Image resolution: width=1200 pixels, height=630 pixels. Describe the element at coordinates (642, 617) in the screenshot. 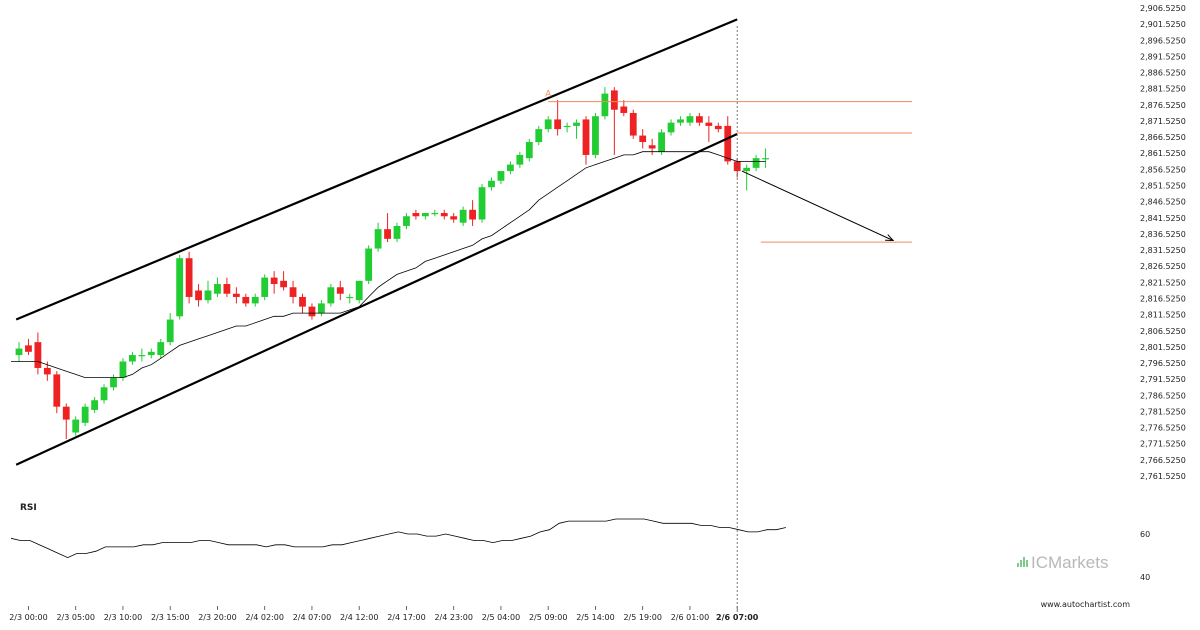

I see `x-tick-label: 2/5 19:00` at that location.